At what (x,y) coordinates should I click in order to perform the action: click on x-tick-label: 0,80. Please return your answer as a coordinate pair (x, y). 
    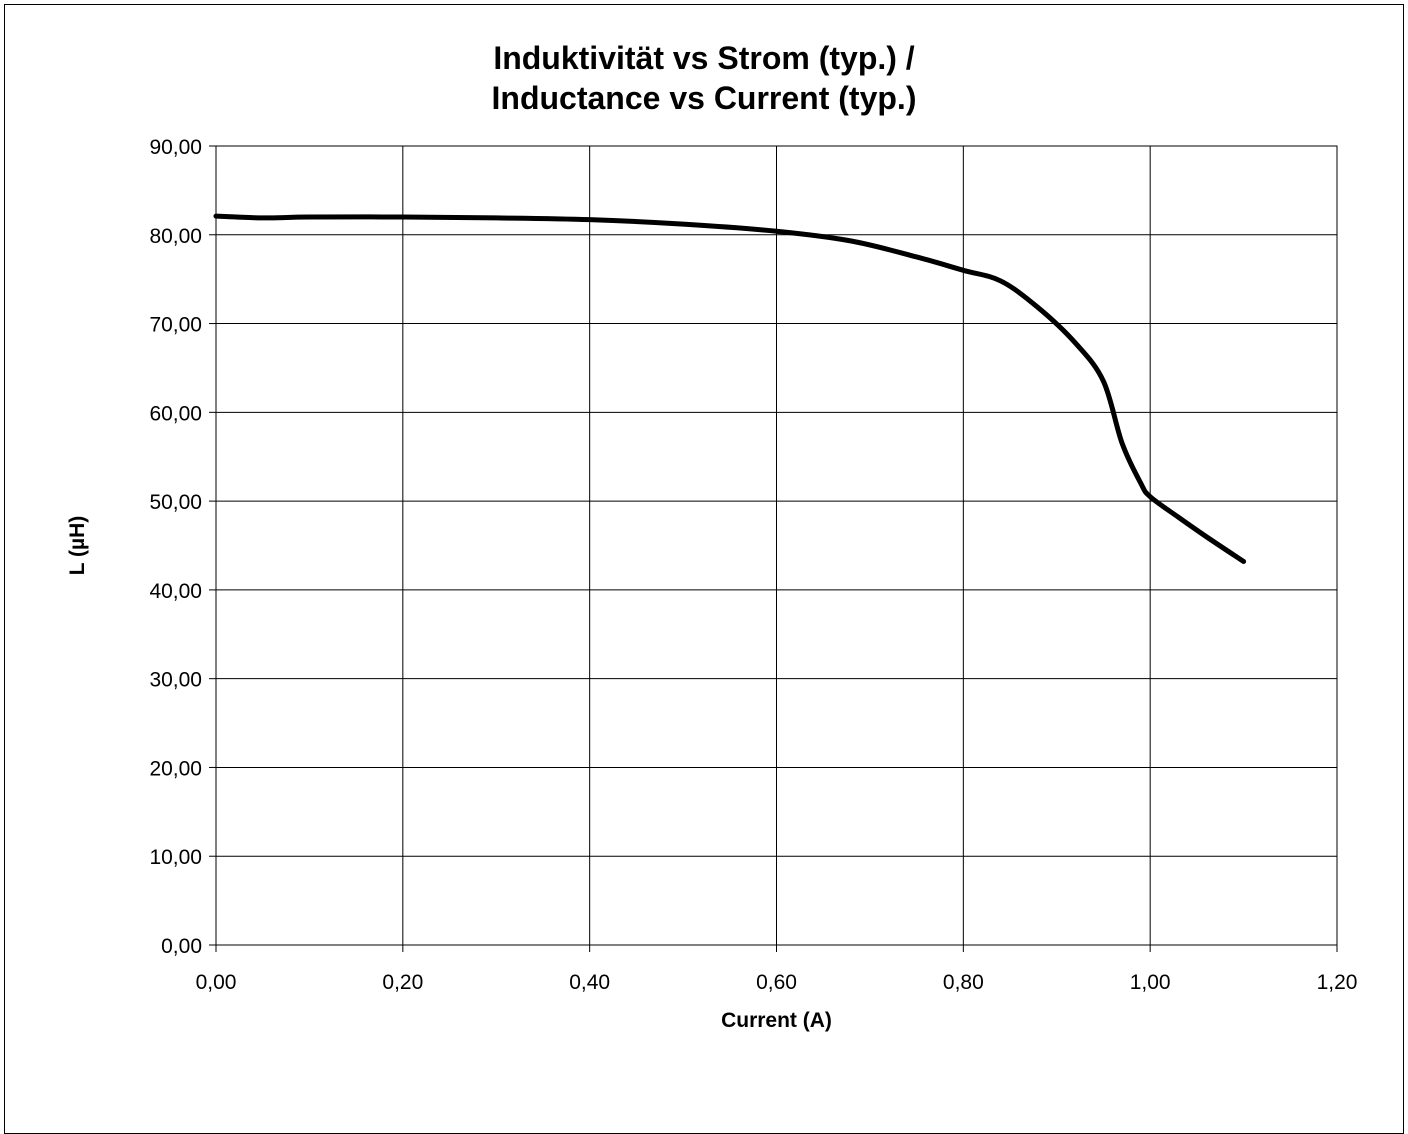
    Looking at the image, I should click on (963, 982).